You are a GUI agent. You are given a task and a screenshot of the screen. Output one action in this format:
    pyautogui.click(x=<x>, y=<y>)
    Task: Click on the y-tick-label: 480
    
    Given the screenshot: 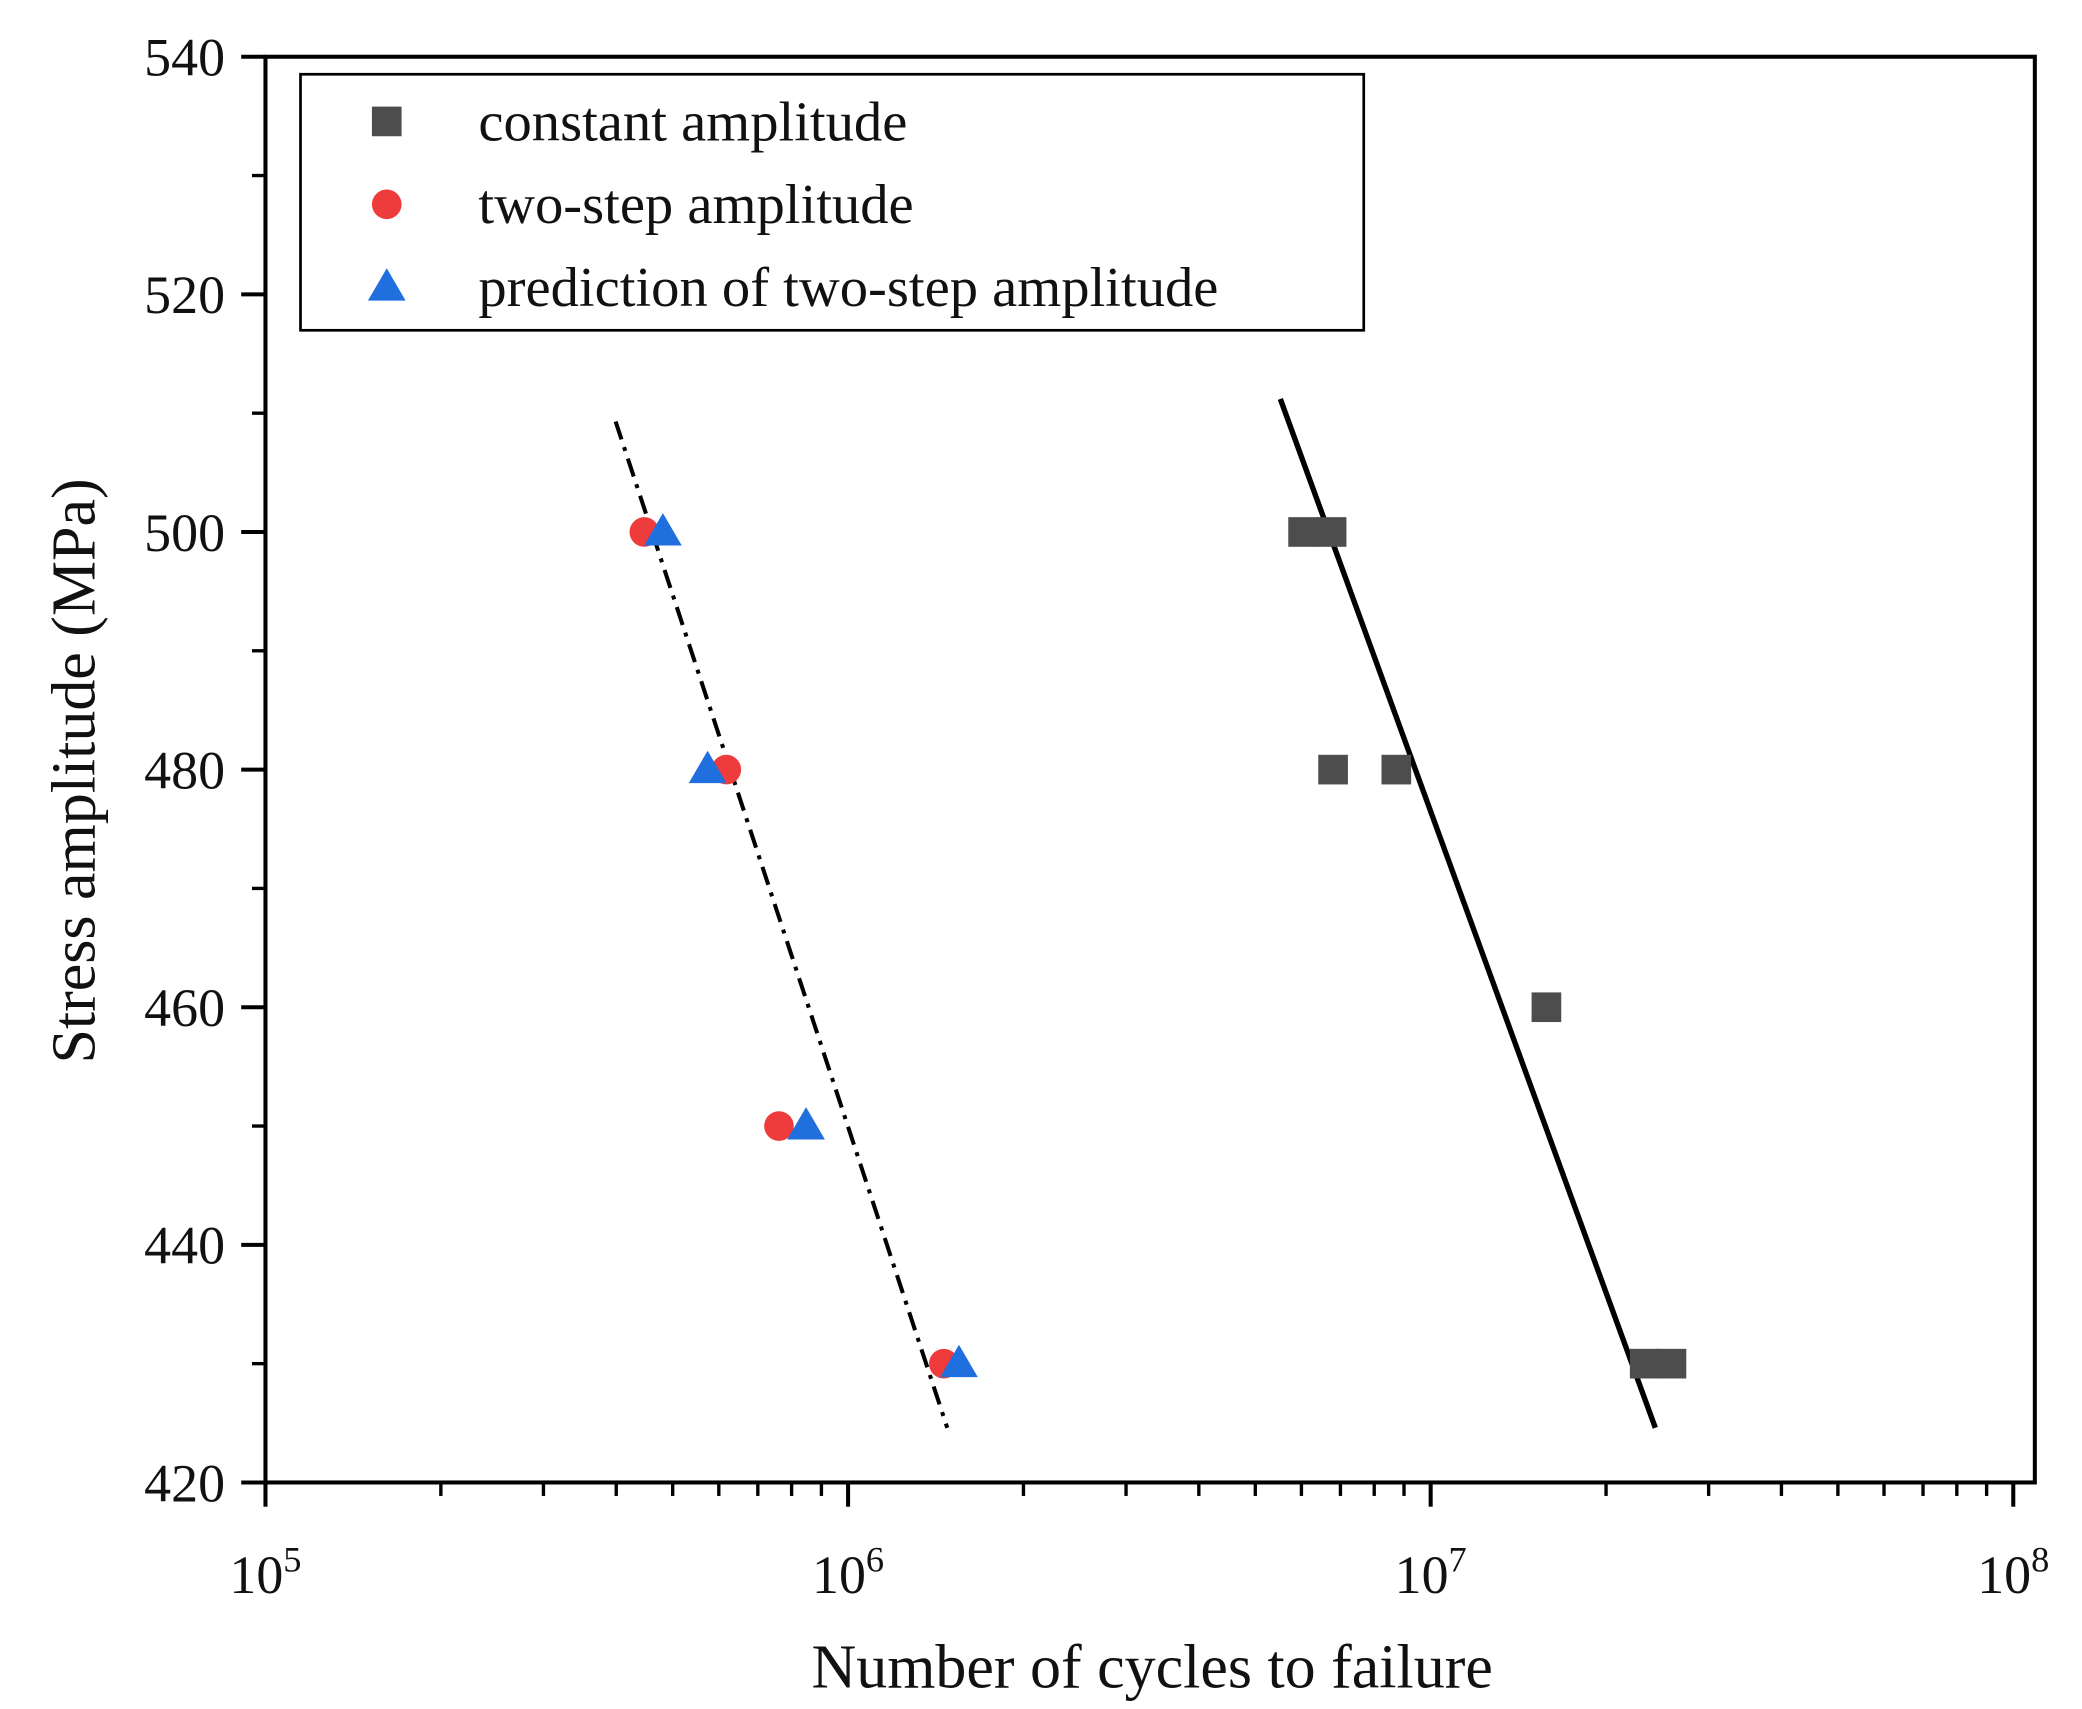 What is the action you would take?
    pyautogui.click(x=184, y=770)
    